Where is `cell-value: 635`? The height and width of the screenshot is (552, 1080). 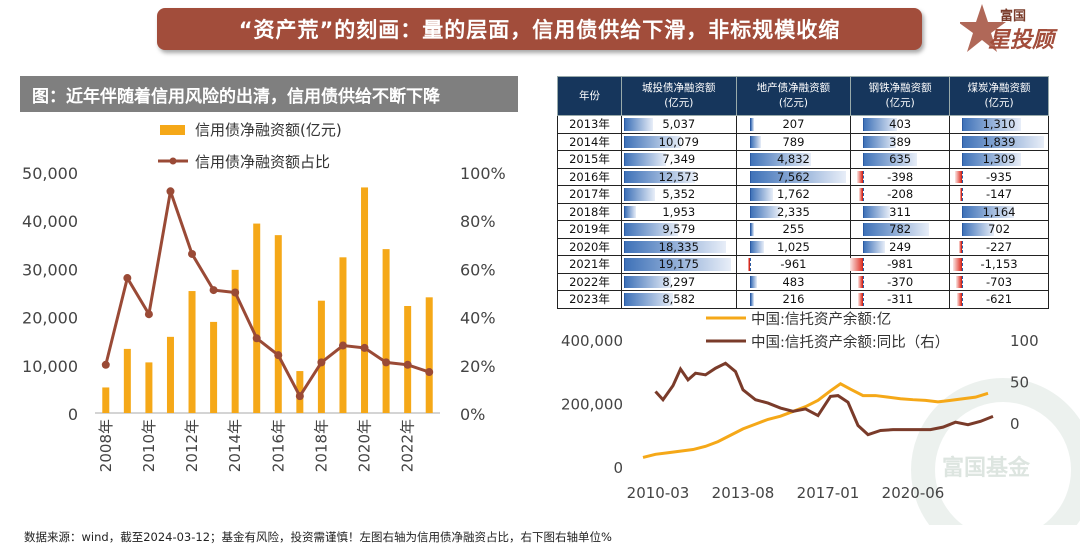
cell-value: 635 is located at coordinates (900, 159).